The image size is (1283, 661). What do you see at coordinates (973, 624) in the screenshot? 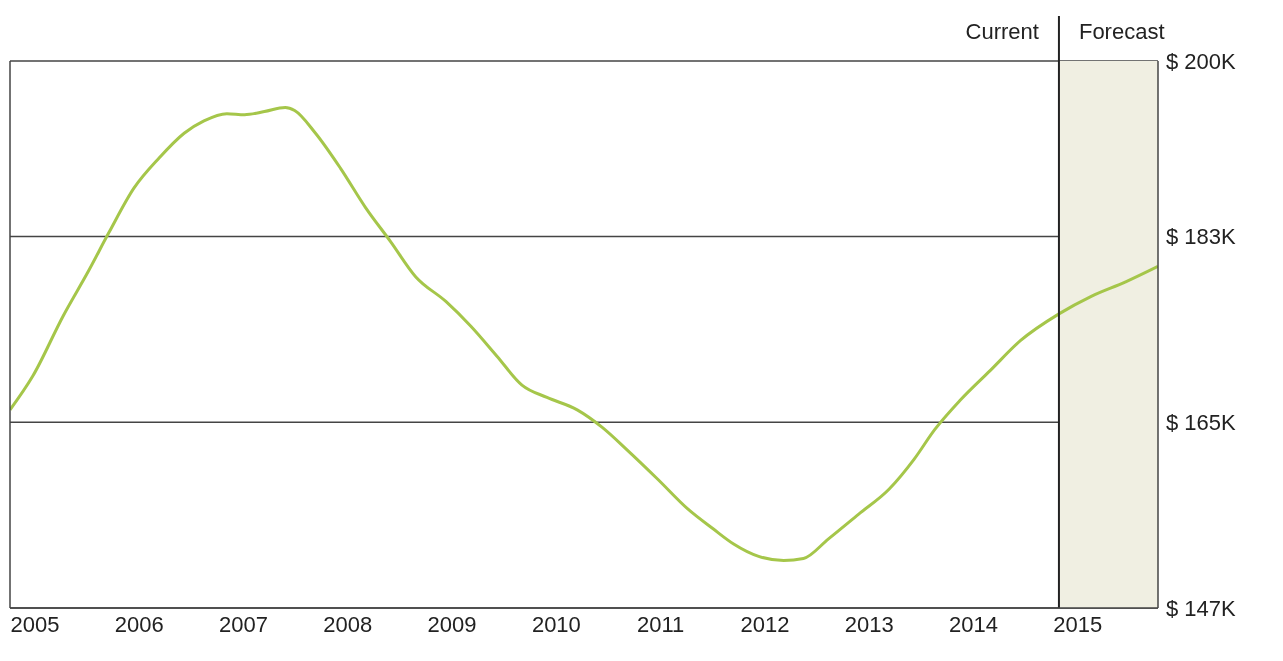
I see `x-tick-label: 2014` at bounding box center [973, 624].